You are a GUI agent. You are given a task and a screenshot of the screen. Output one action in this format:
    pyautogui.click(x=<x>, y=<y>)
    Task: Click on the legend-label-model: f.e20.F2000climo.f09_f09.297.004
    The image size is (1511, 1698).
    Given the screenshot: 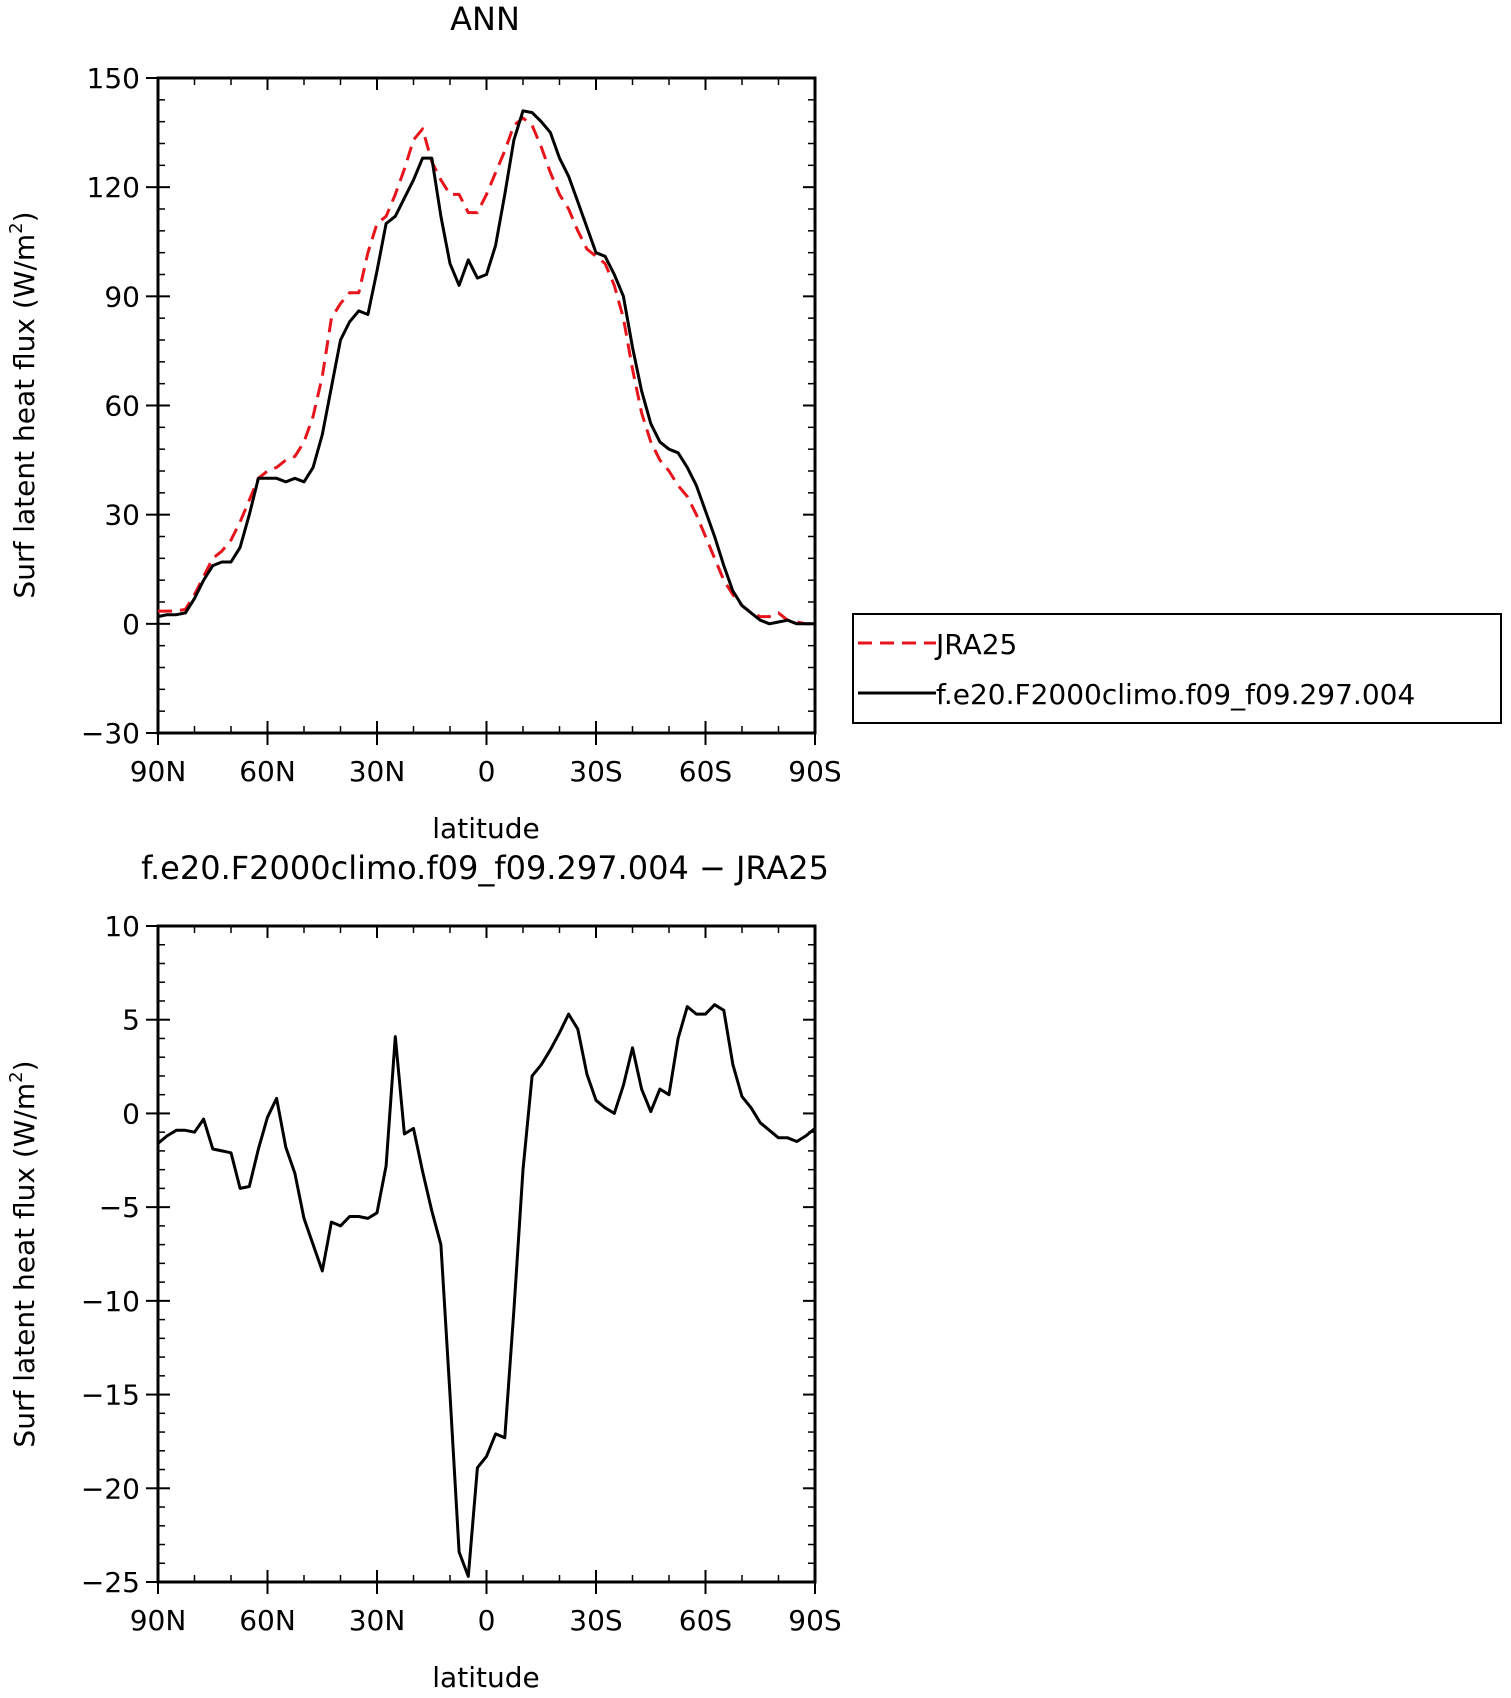 What is the action you would take?
    pyautogui.click(x=1175, y=694)
    